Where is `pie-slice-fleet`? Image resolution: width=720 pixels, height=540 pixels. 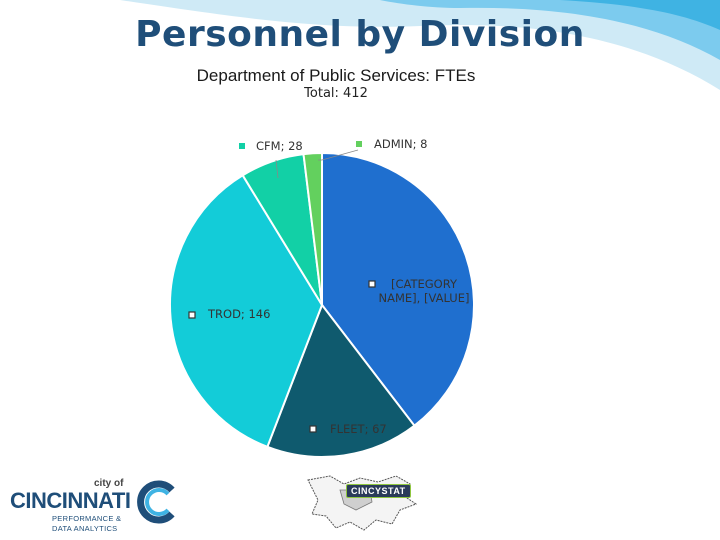
pie-slice-fleet is located at coordinates (341, 380).